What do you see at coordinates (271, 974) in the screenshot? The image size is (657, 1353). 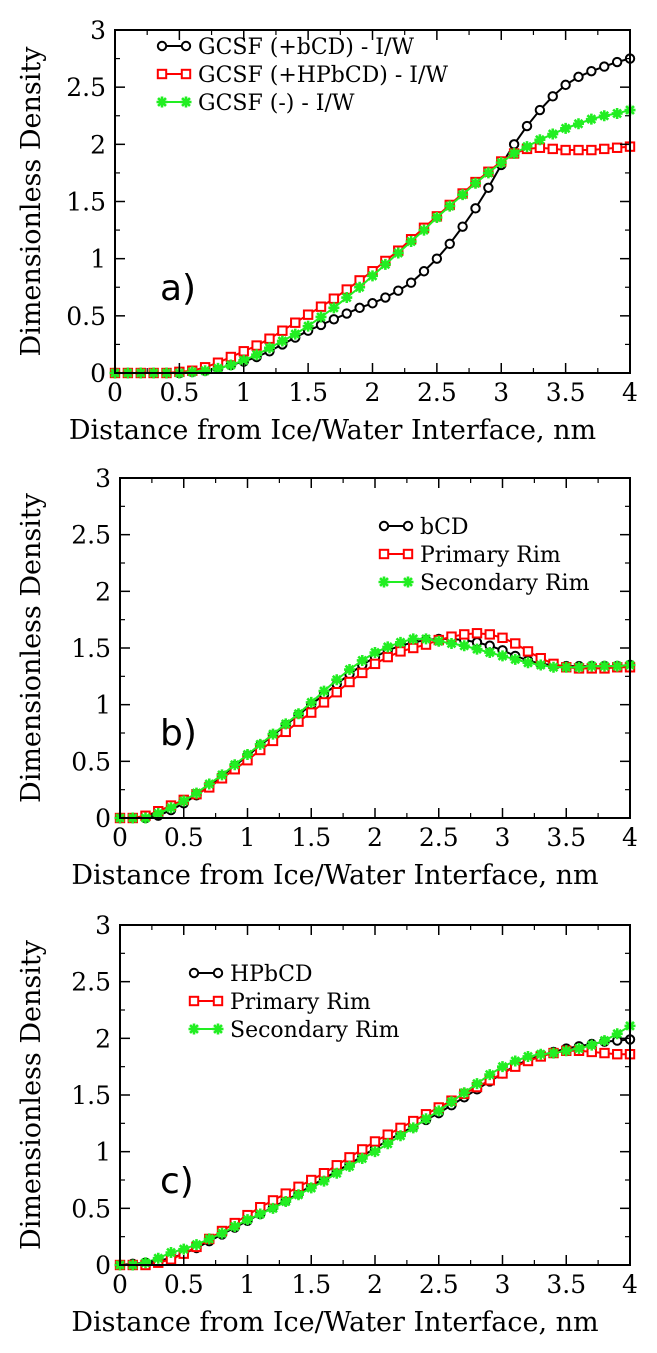 I see `legend-label: HPbCD` at bounding box center [271, 974].